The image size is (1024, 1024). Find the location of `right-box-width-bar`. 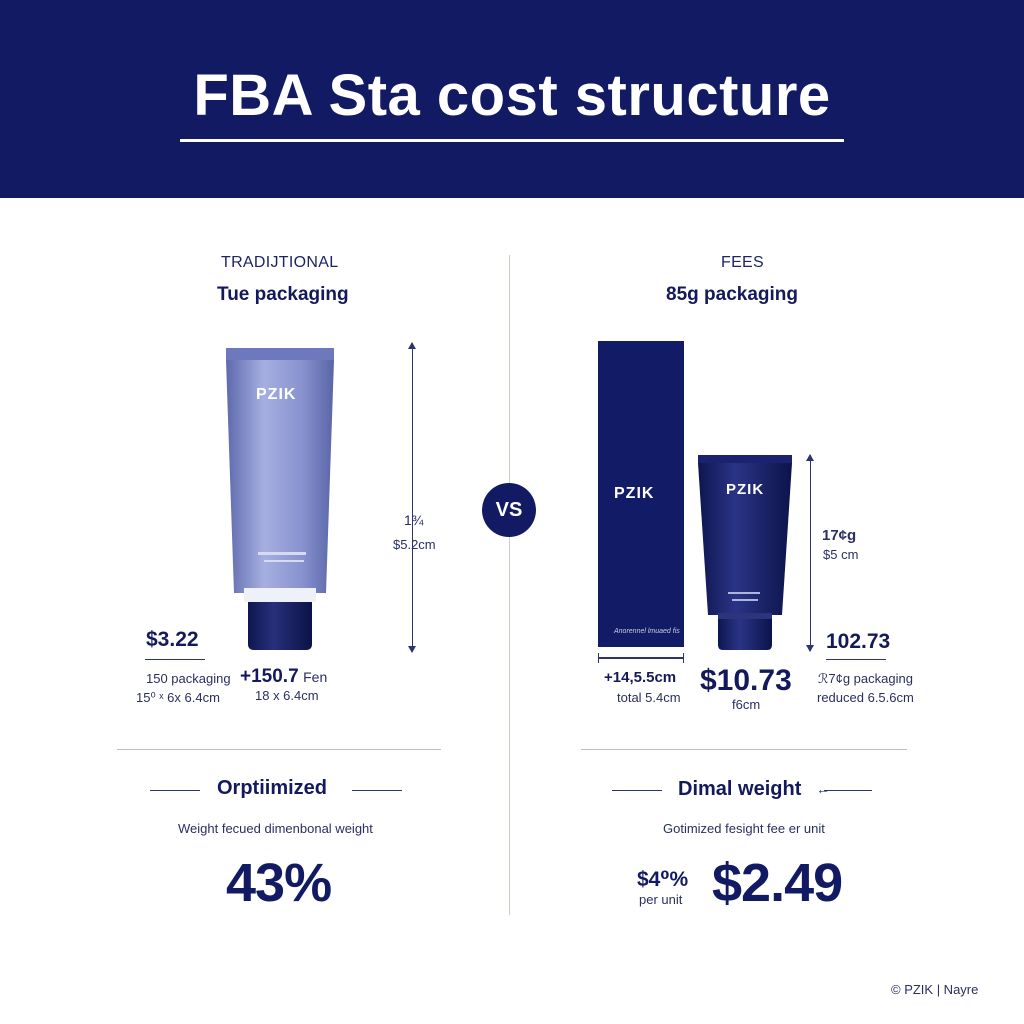

right-box-width-bar is located at coordinates (641, 658).